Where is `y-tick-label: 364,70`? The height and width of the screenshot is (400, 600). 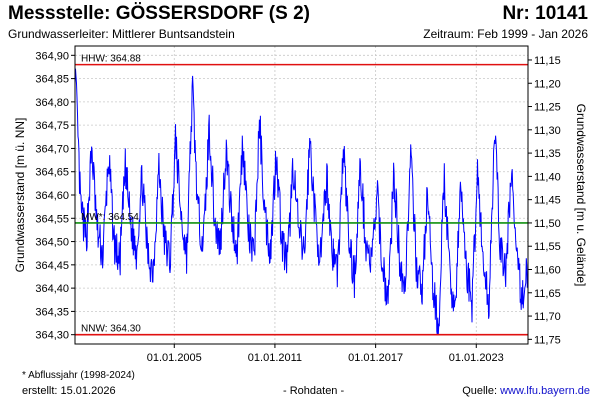
y-tick-label: 364,70 is located at coordinates (52, 149).